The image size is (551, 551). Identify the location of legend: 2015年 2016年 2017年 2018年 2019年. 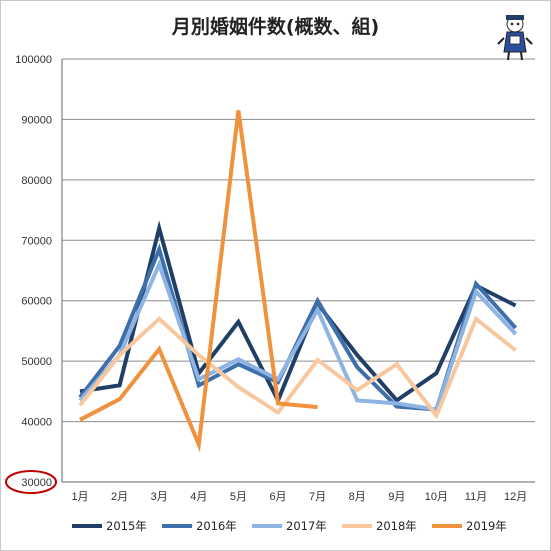
(289, 526).